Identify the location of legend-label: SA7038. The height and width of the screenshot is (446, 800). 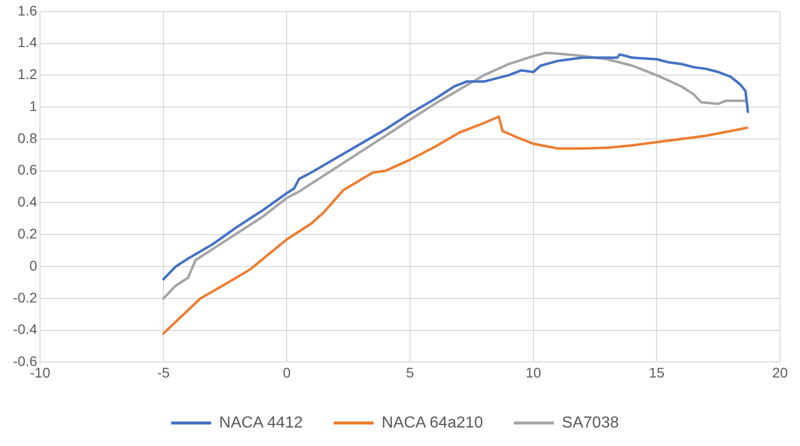
(590, 423).